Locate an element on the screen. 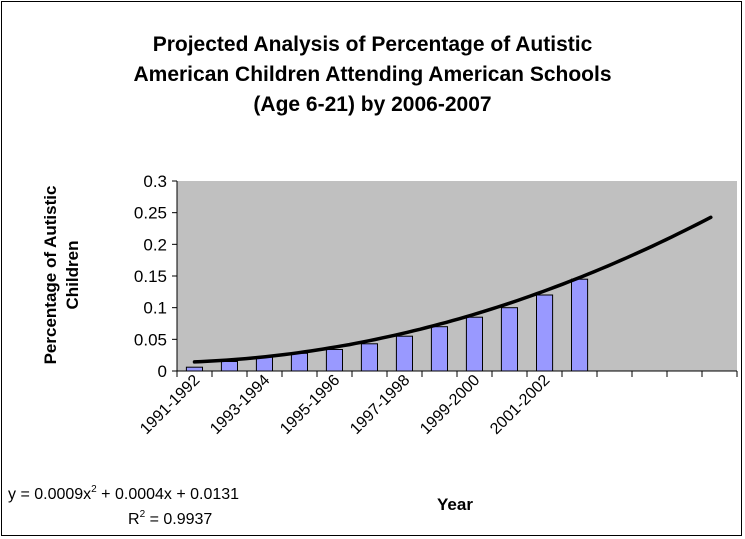 This screenshot has width=745, height=539. trendline-equation-suffix: + 0.0004x + 0.0131 is located at coordinates (168, 494).